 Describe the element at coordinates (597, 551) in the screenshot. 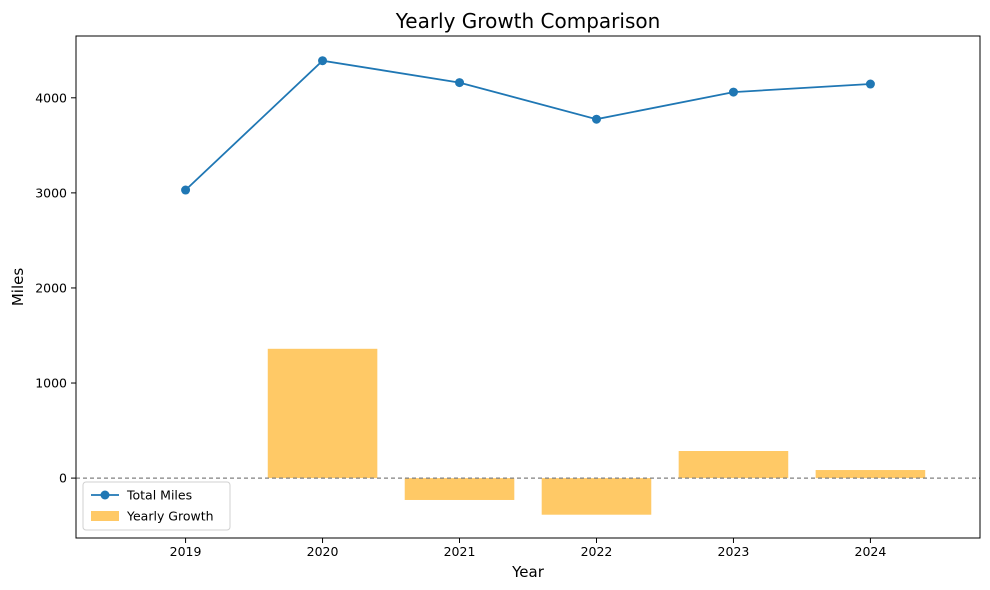

I see `x-tick-label: 2022` at that location.